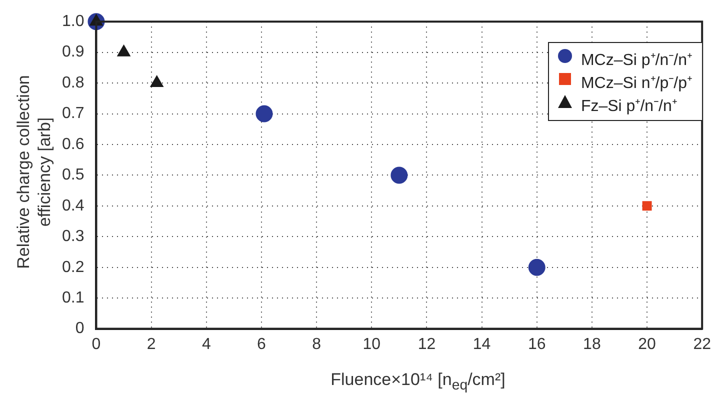  Describe the element at coordinates (261, 344) in the screenshot. I see `x-tick-label: 6` at that location.